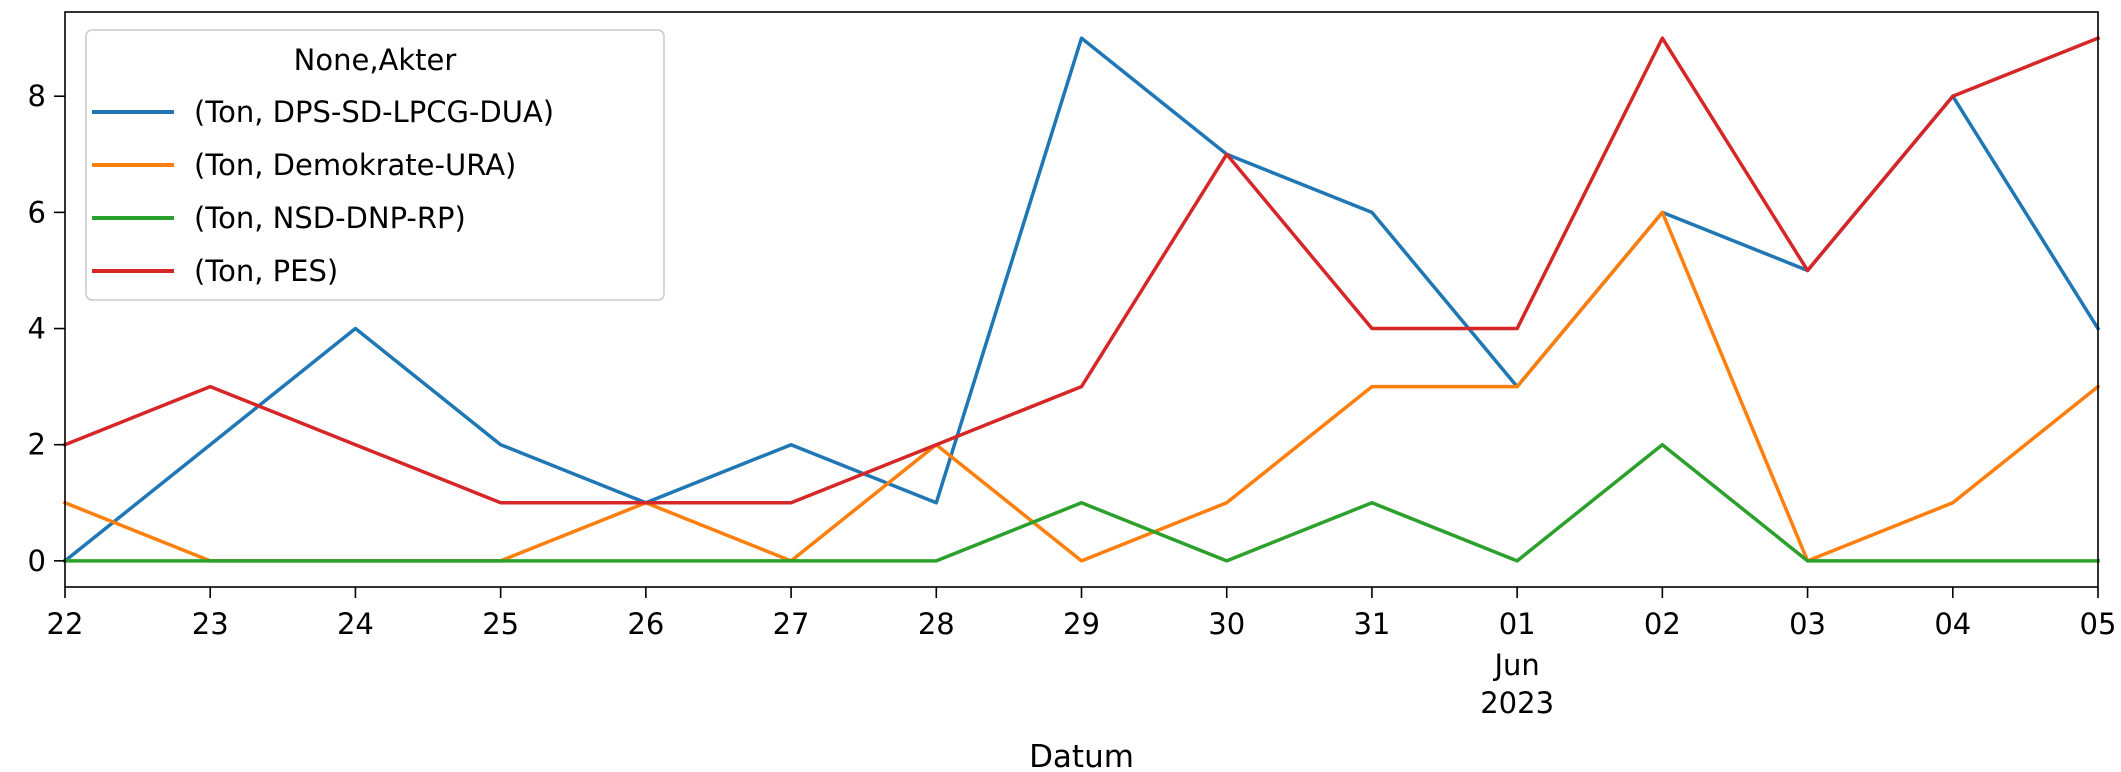  I want to click on y-tick-label-1: 2, so click(37, 445).